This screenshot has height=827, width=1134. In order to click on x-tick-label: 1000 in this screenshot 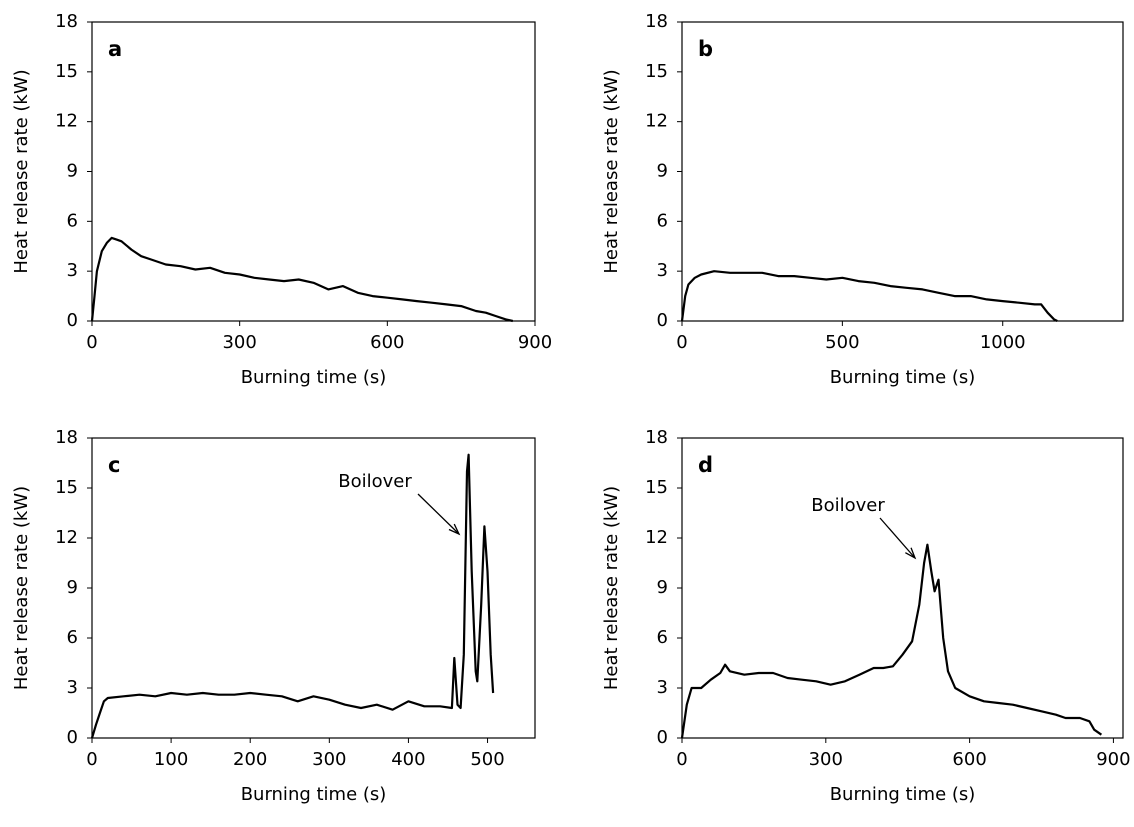, I will do `click(1003, 342)`.